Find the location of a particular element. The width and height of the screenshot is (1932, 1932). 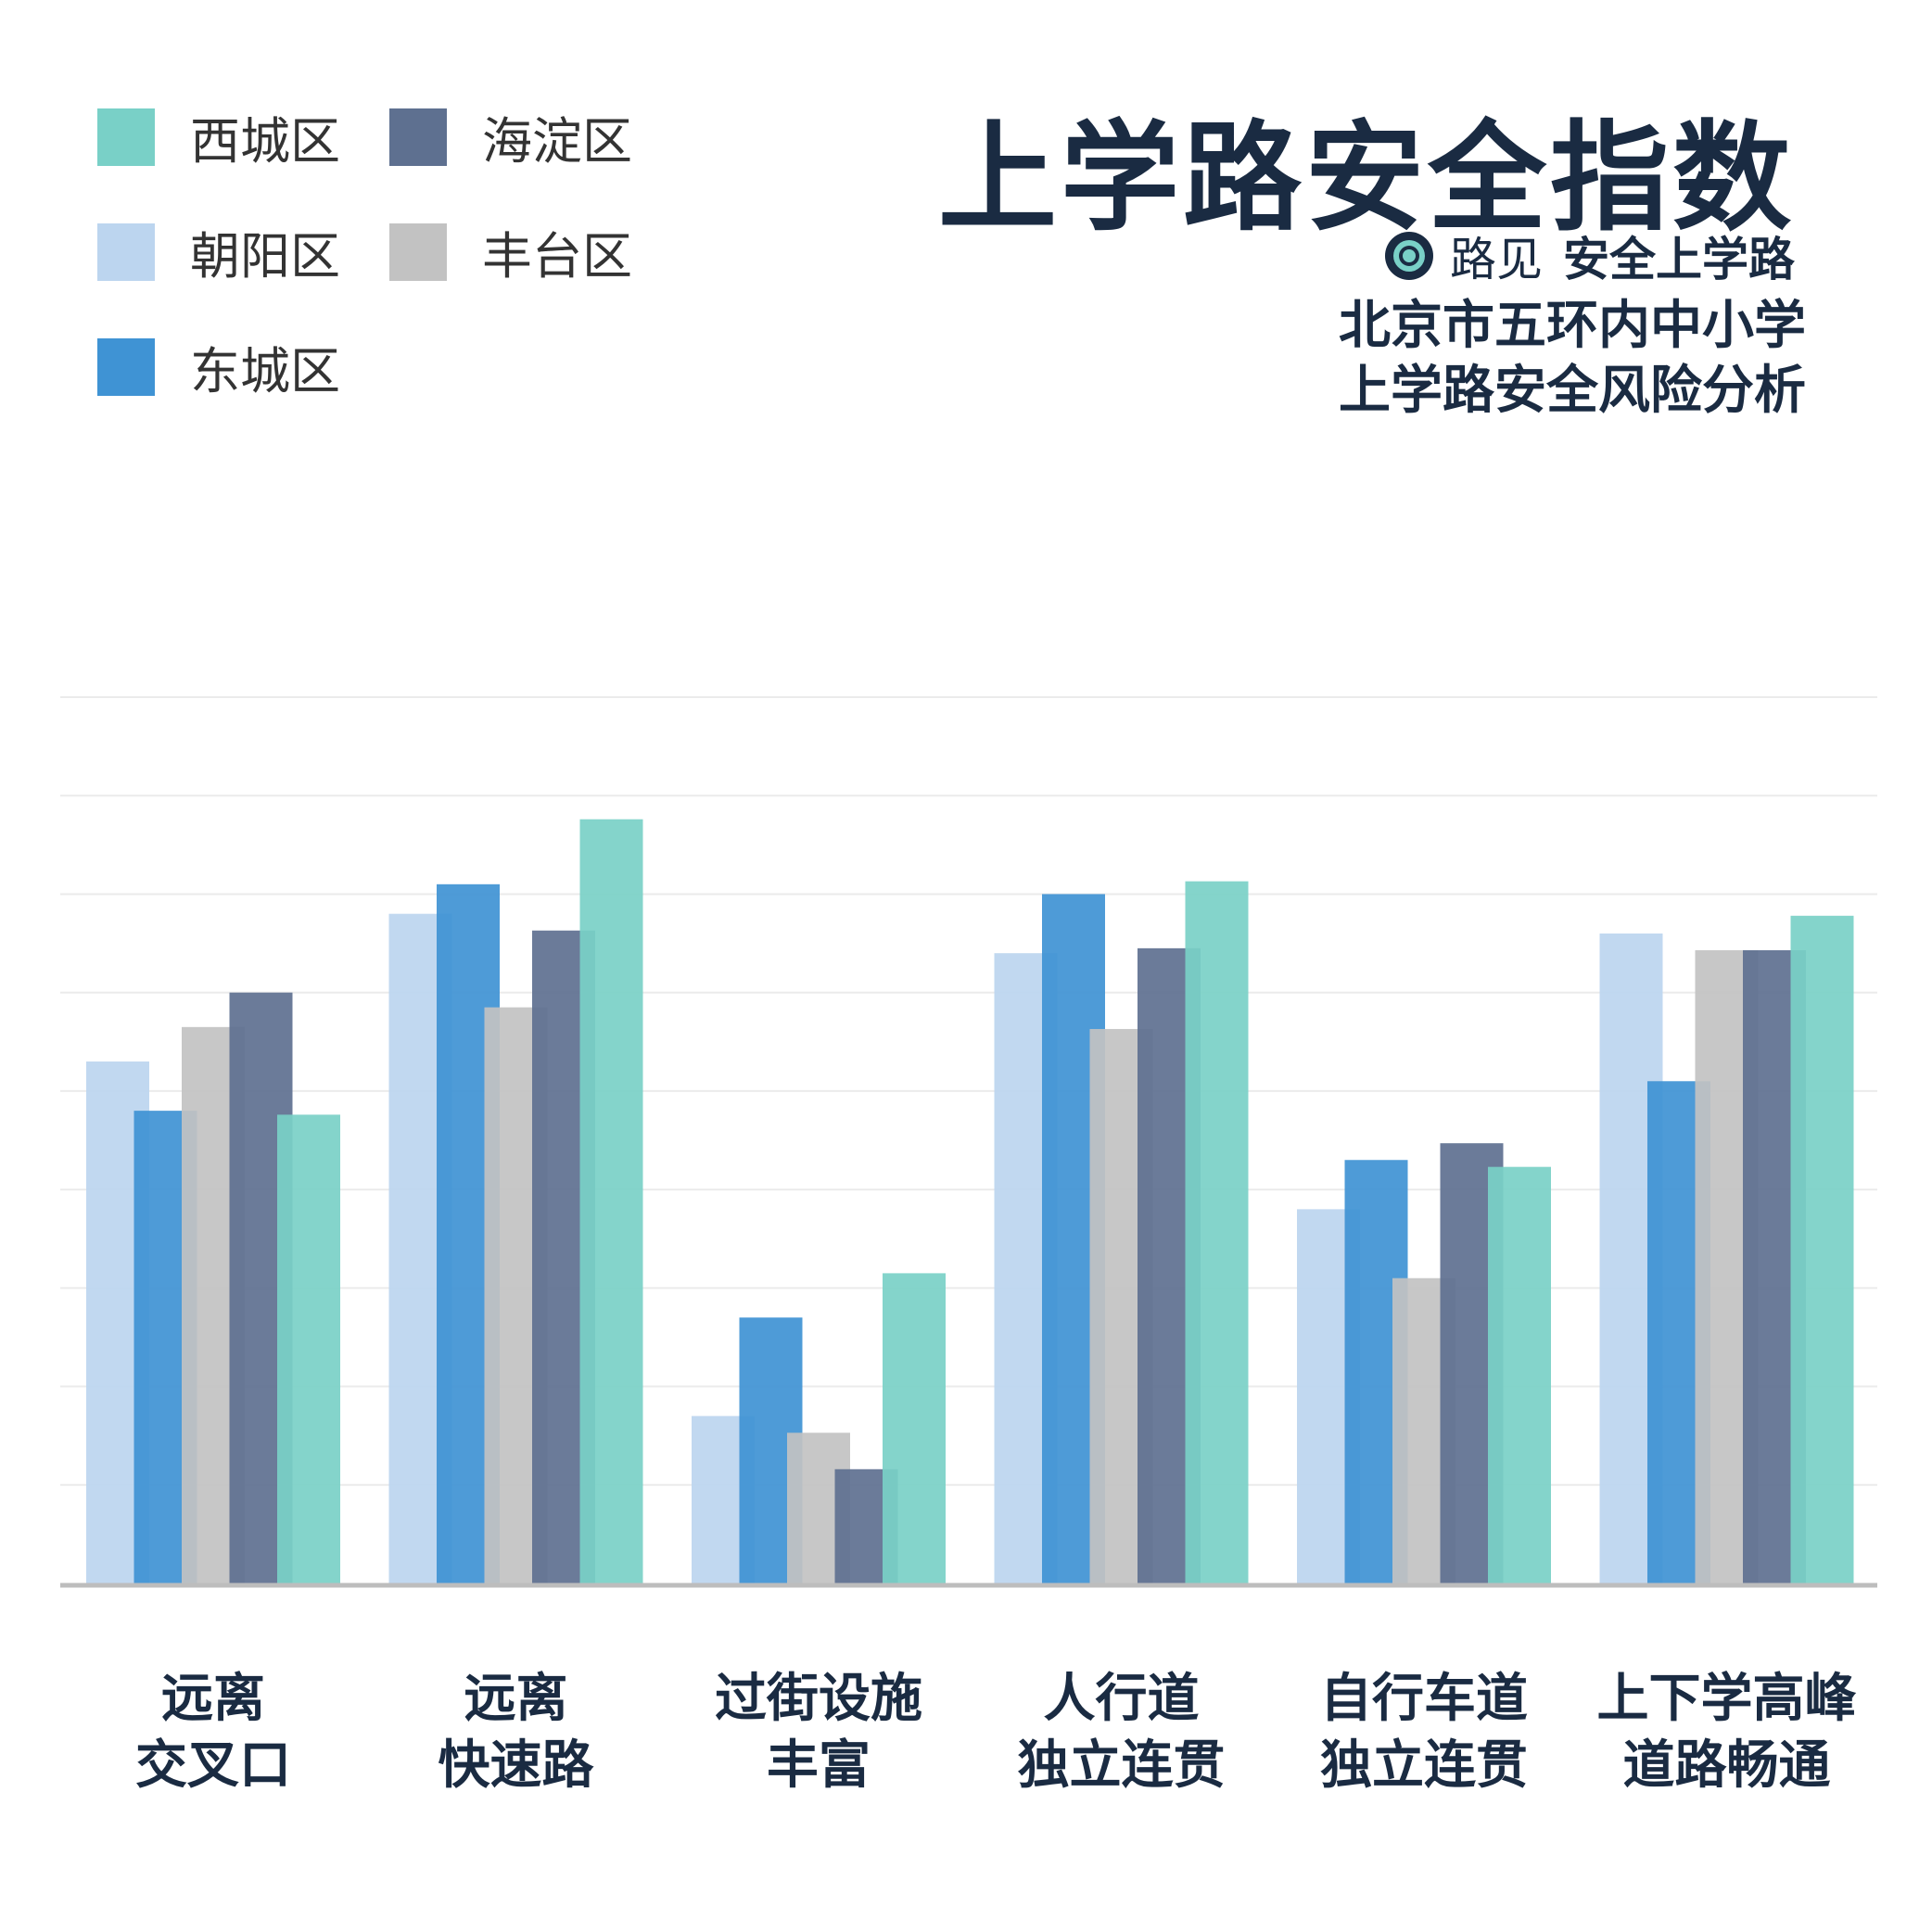

x-tick-label-line: 人行道 is located at coordinates (1121, 1699).